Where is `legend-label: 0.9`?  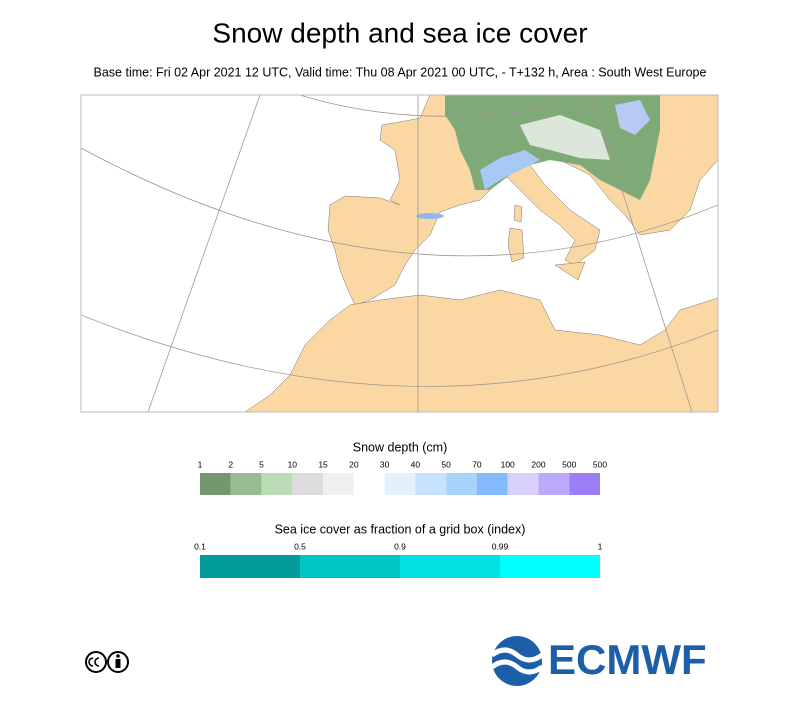
legend-label: 0.9 is located at coordinates (400, 546).